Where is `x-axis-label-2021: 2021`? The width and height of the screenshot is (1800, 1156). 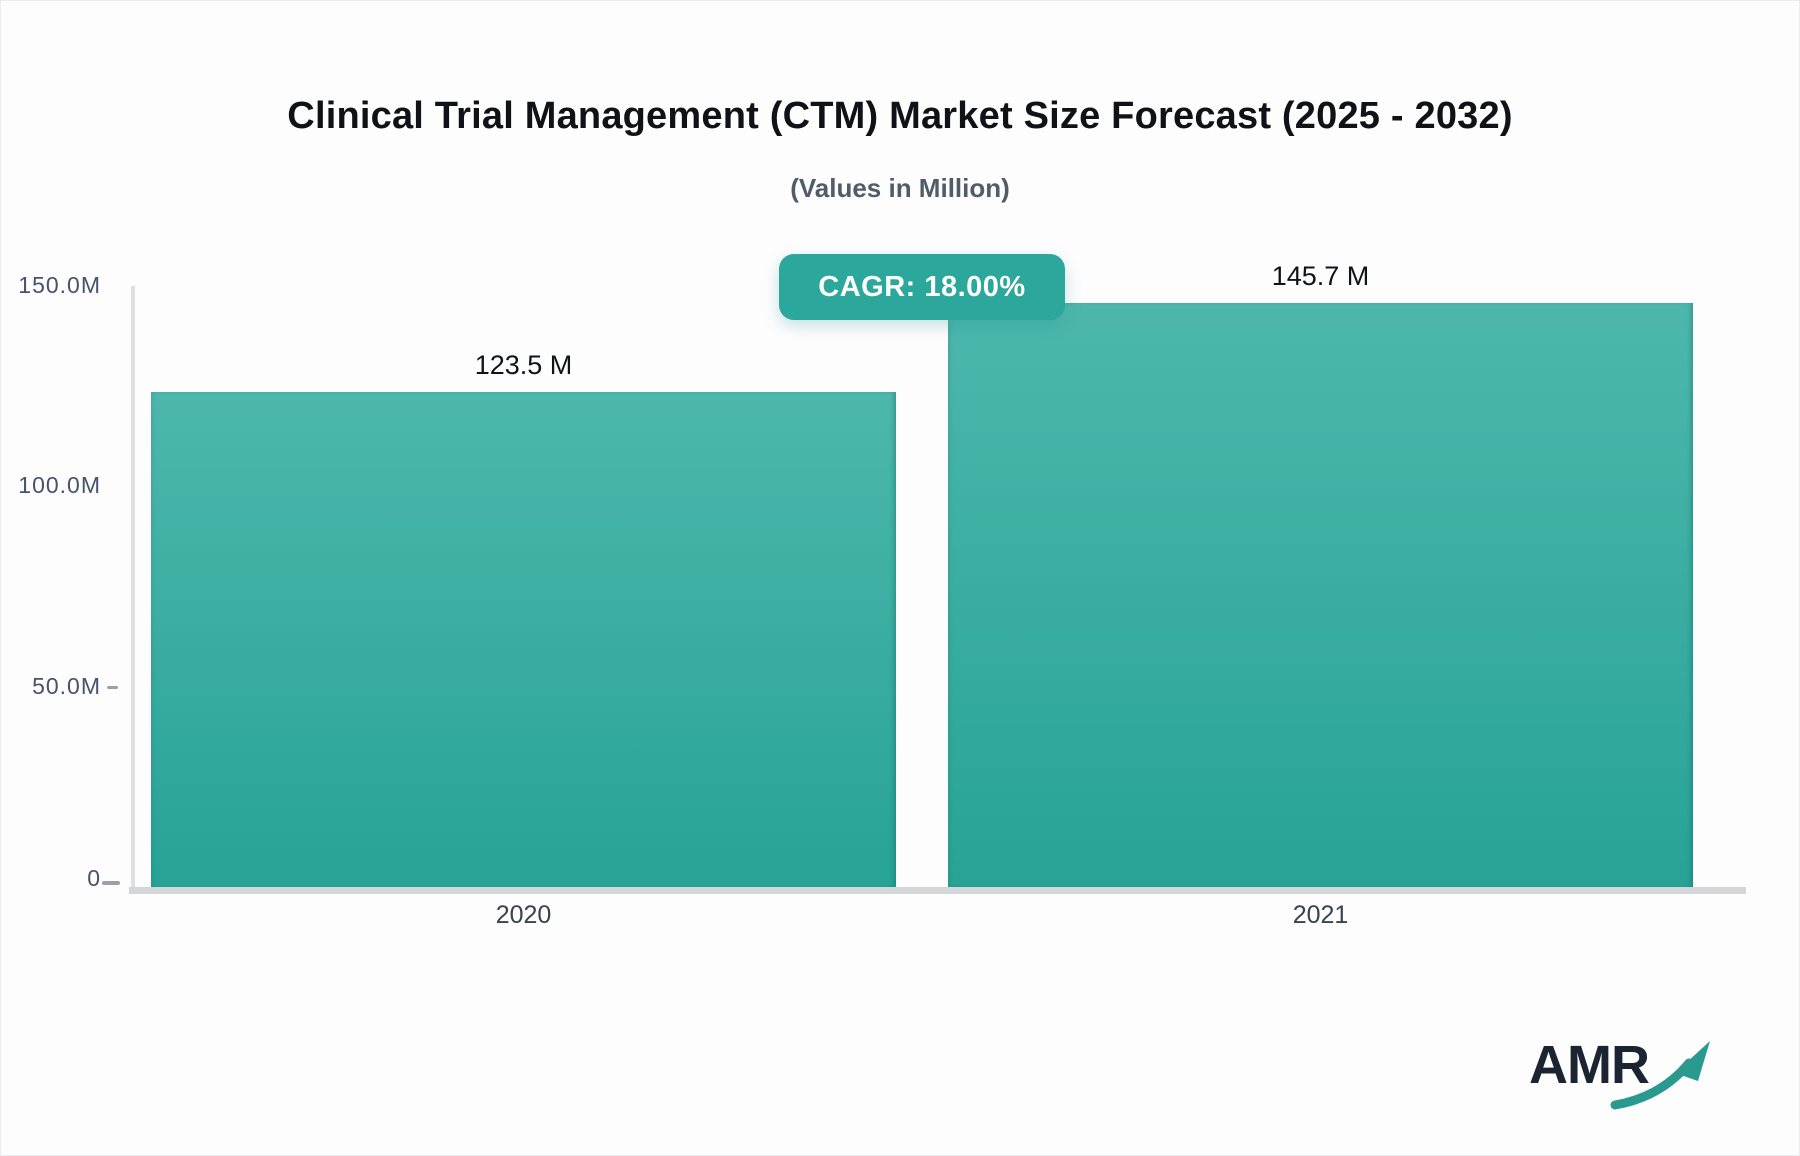 x-axis-label-2021: 2021 is located at coordinates (1320, 915).